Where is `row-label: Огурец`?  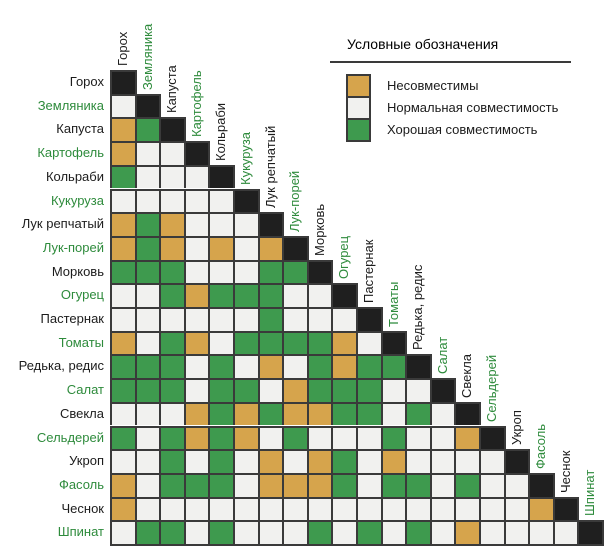 row-label: Огурец is located at coordinates (82, 295).